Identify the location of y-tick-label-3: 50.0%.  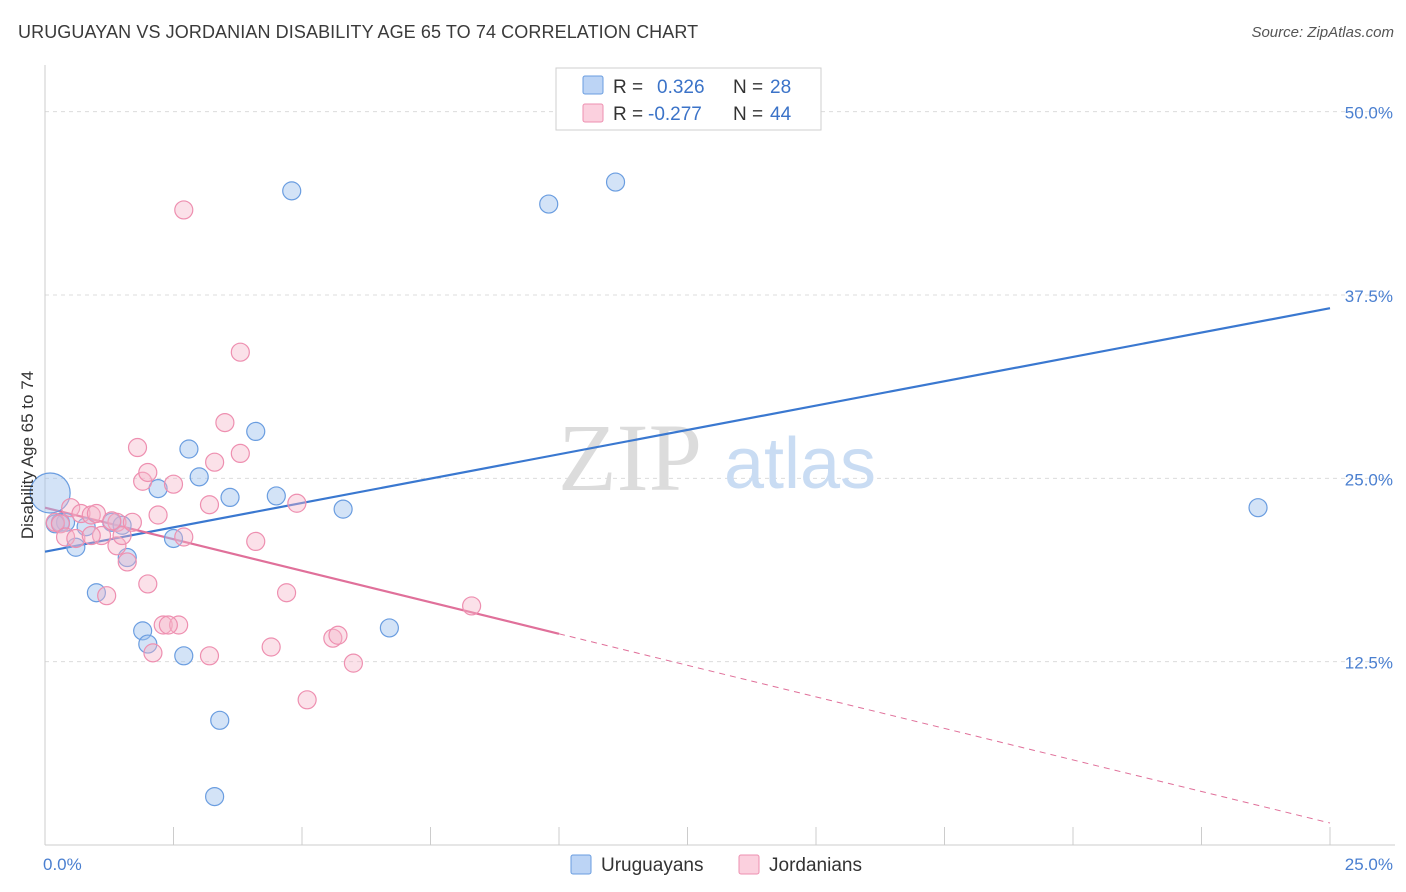
(1369, 113).